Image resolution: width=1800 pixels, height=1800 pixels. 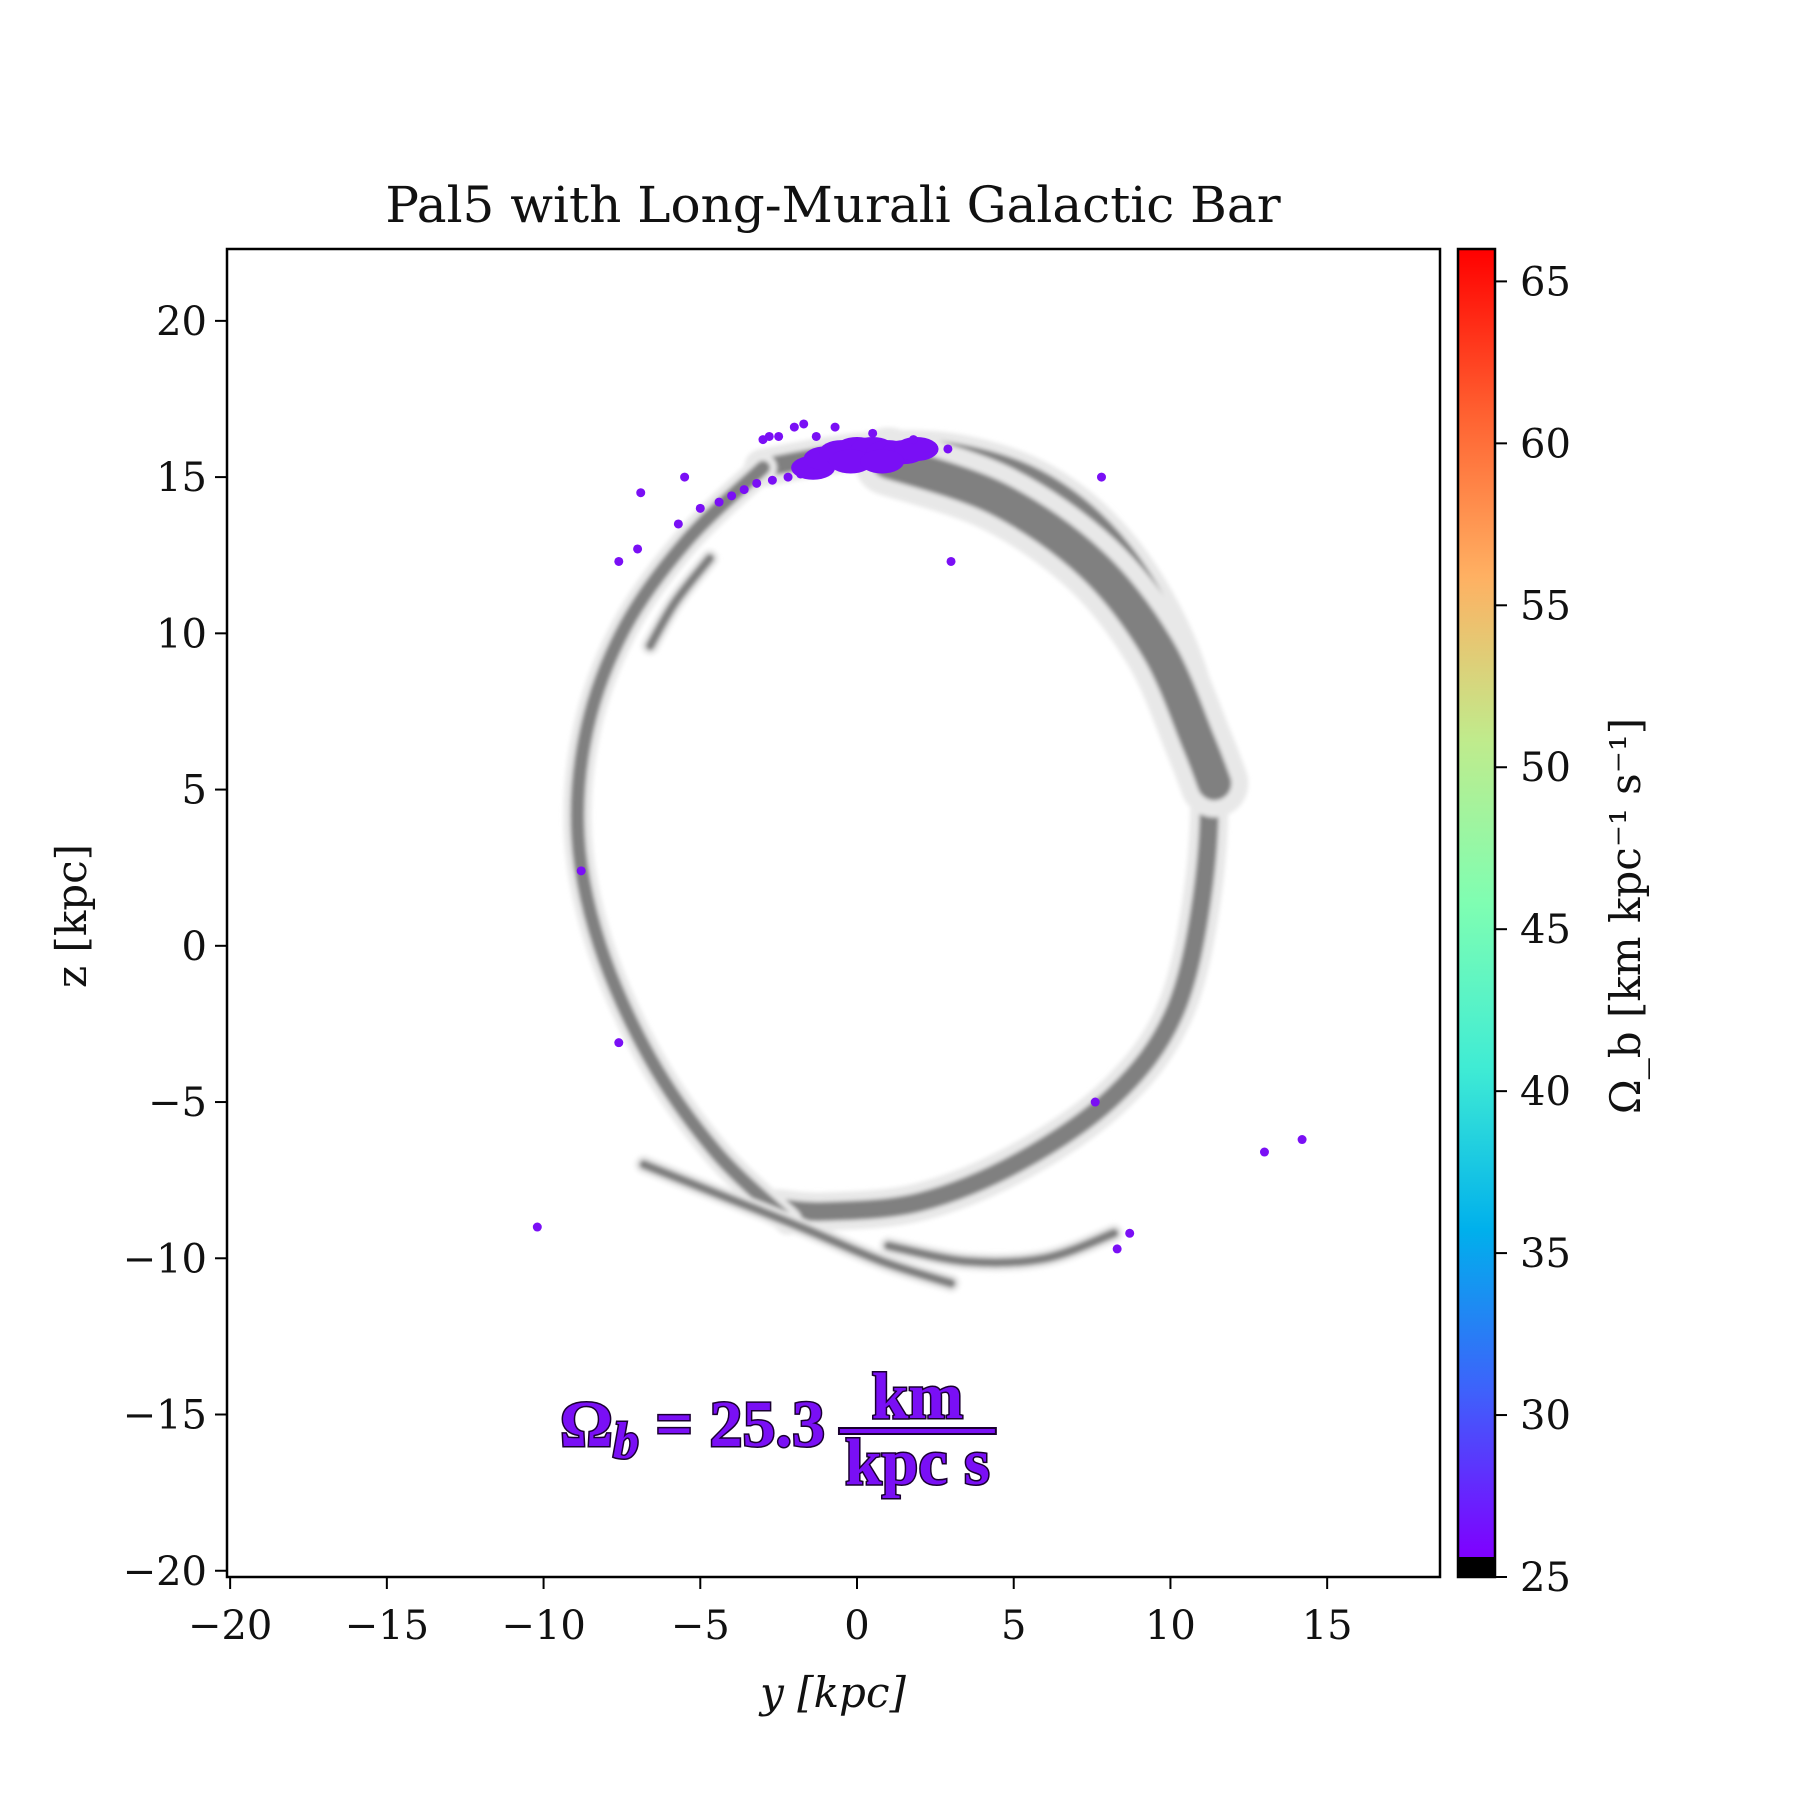 What do you see at coordinates (194, 791) in the screenshot?
I see `y-tick-label: 5` at bounding box center [194, 791].